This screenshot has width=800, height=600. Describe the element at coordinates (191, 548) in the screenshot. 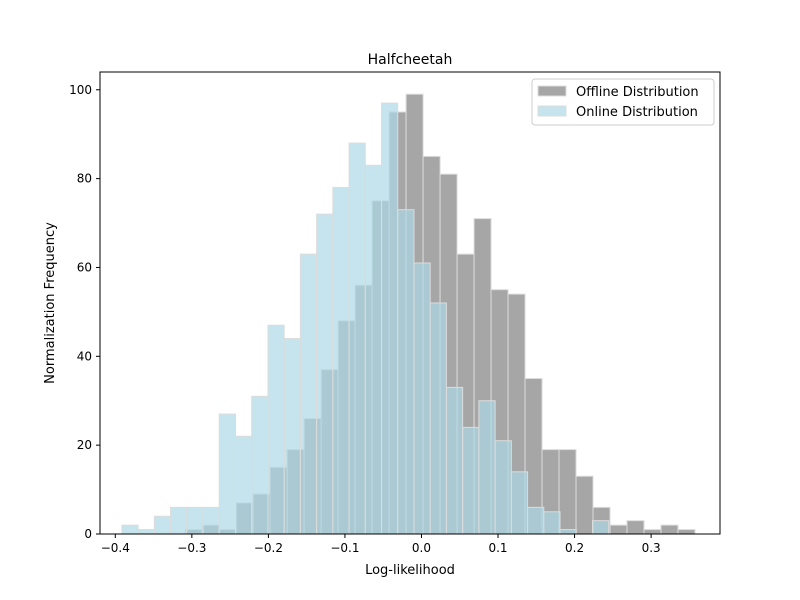

I see `x-tick-label: −0.3` at that location.